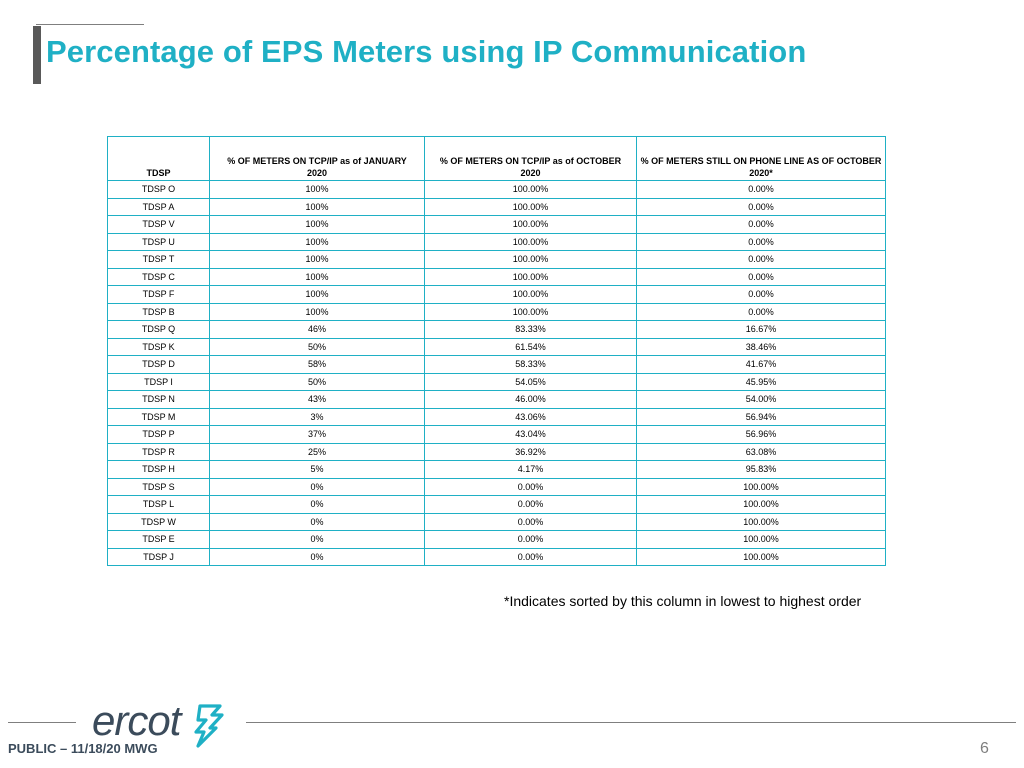 Image resolution: width=1024 pixels, height=768 pixels. Describe the element at coordinates (158, 364) in the screenshot. I see `table-cell: TDSP D` at that location.